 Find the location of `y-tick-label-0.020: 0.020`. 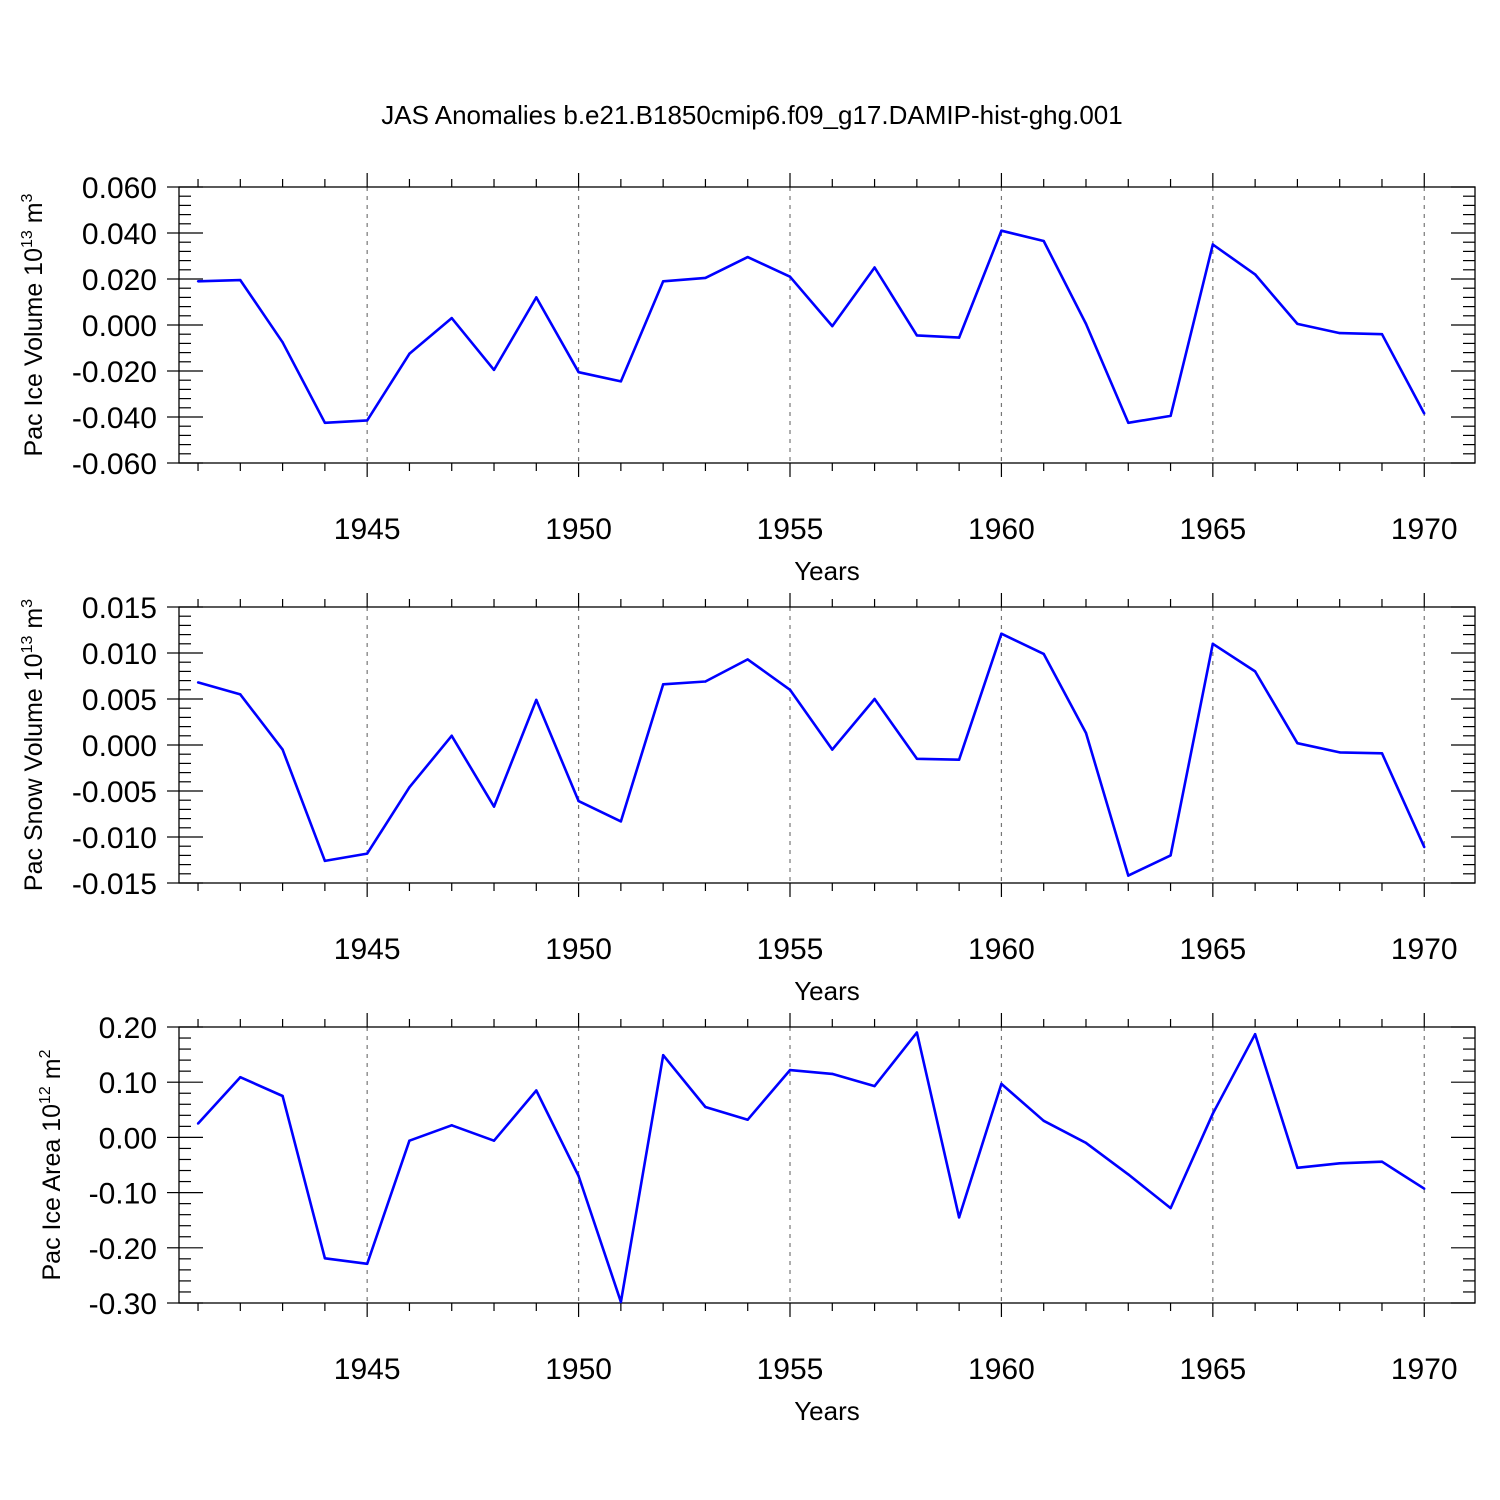

y-tick-label-0.020: 0.020 is located at coordinates (119, 280).